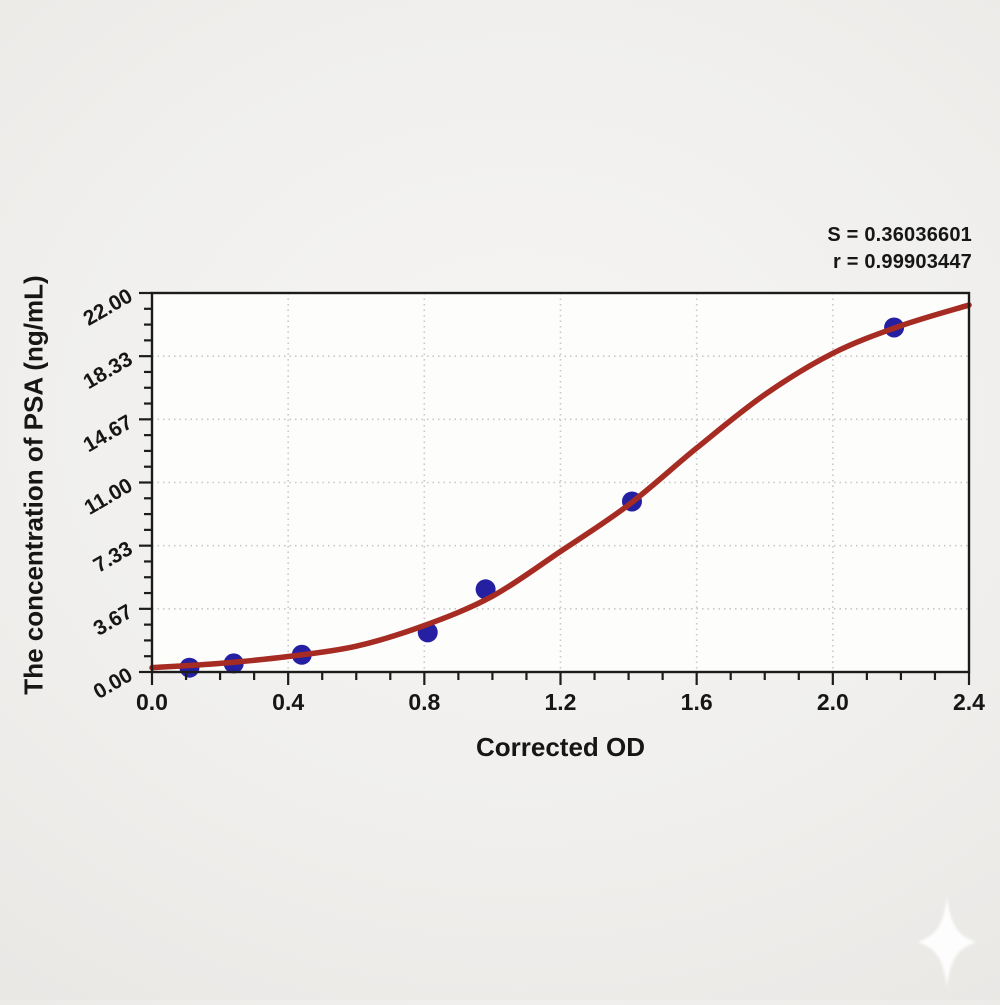 This screenshot has width=1000, height=1005. What do you see at coordinates (152, 702) in the screenshot?
I see `x-tick-label: 0.0` at bounding box center [152, 702].